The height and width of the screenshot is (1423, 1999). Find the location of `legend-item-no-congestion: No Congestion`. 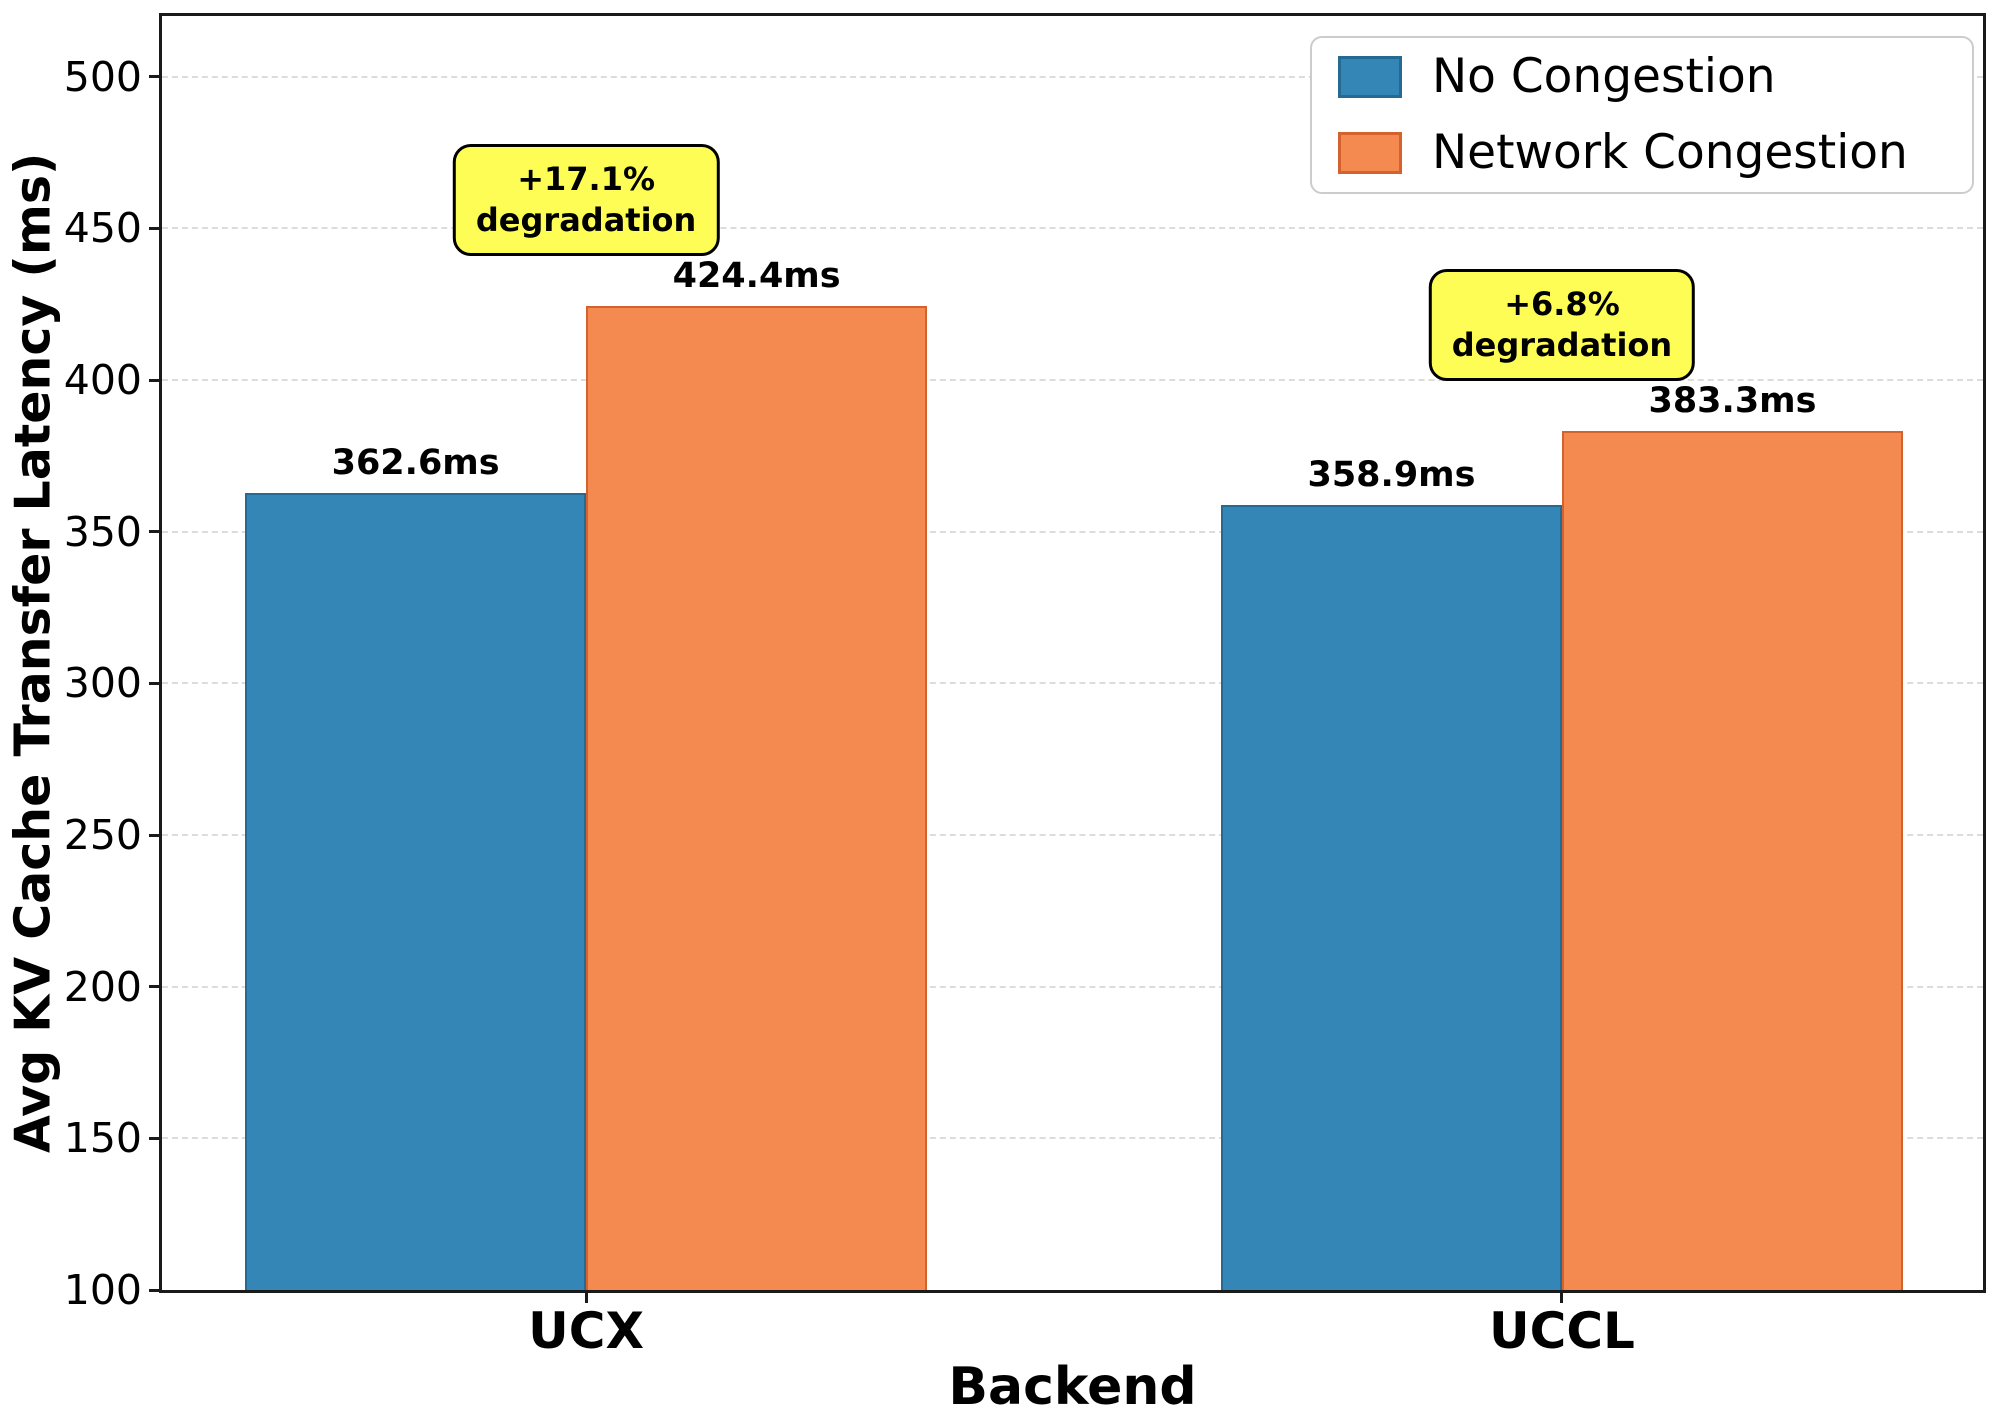

legend-item-no-congestion: No Congestion is located at coordinates (1642, 77).